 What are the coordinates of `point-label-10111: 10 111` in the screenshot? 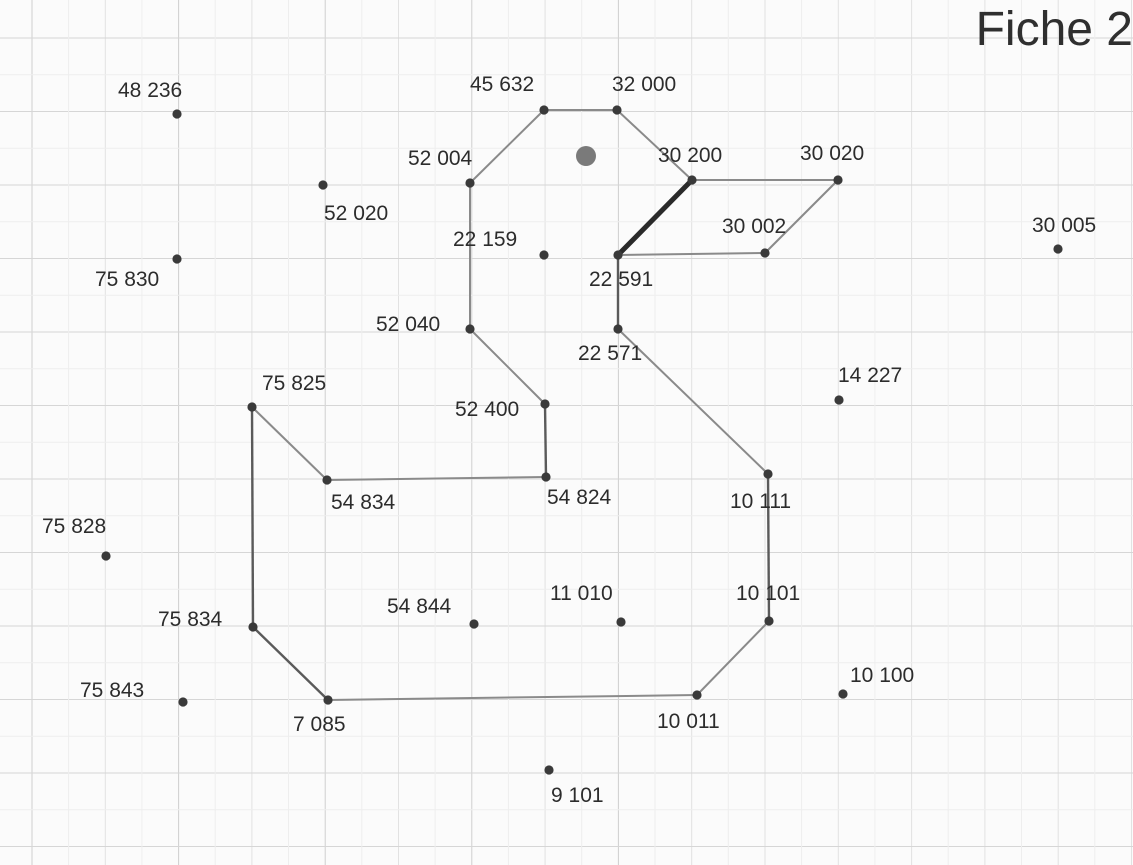 It's located at (760, 501).